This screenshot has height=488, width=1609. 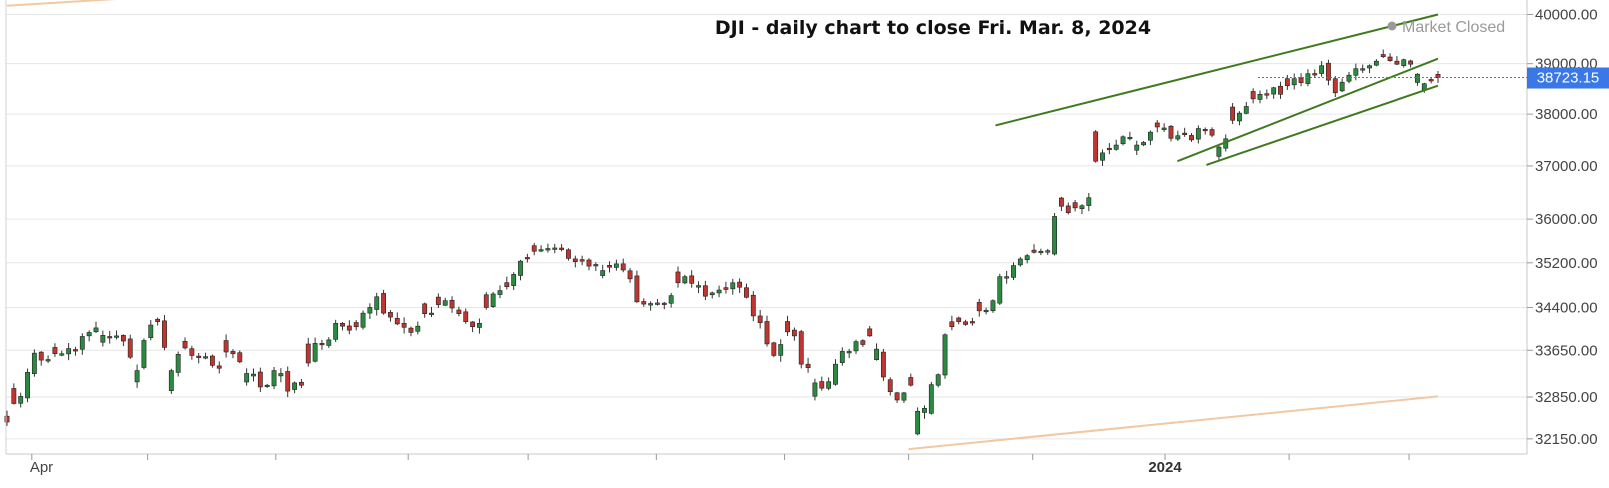 I want to click on y-tick-label: 38000.00, so click(x=1566, y=114).